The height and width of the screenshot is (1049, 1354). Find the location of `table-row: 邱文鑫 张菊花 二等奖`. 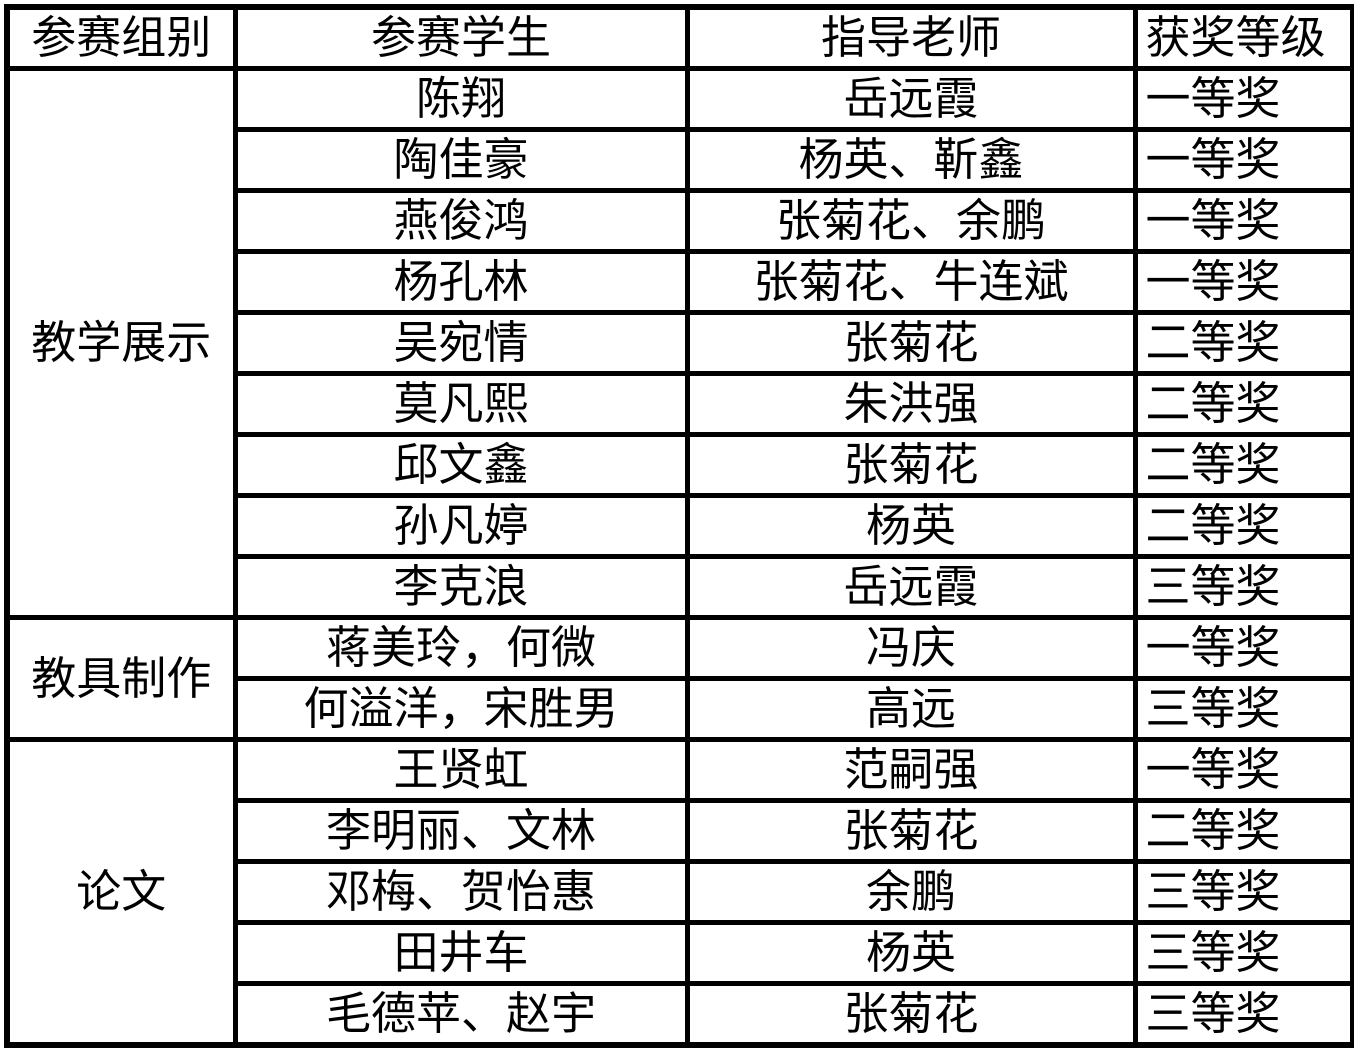

table-row: 邱文鑫 张菊花 二等奖 is located at coordinates (680, 465).